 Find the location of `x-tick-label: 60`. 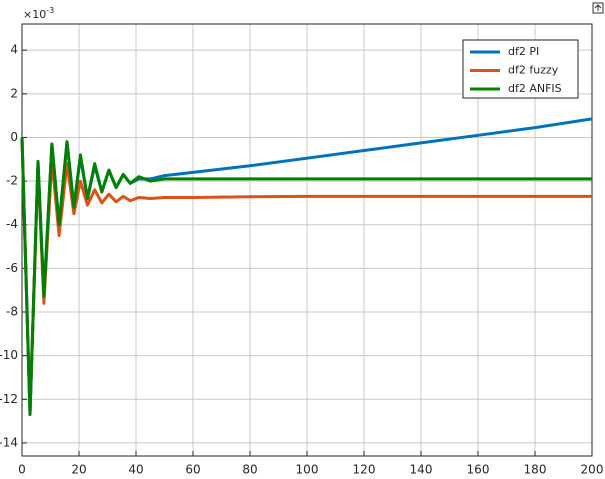

x-tick-label: 60 is located at coordinates (192, 470).